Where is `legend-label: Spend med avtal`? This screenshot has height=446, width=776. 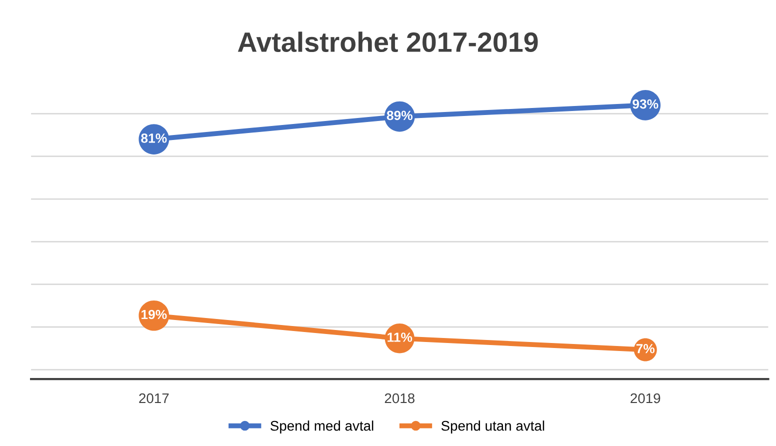 legend-label: Spend med avtal is located at coordinates (322, 427).